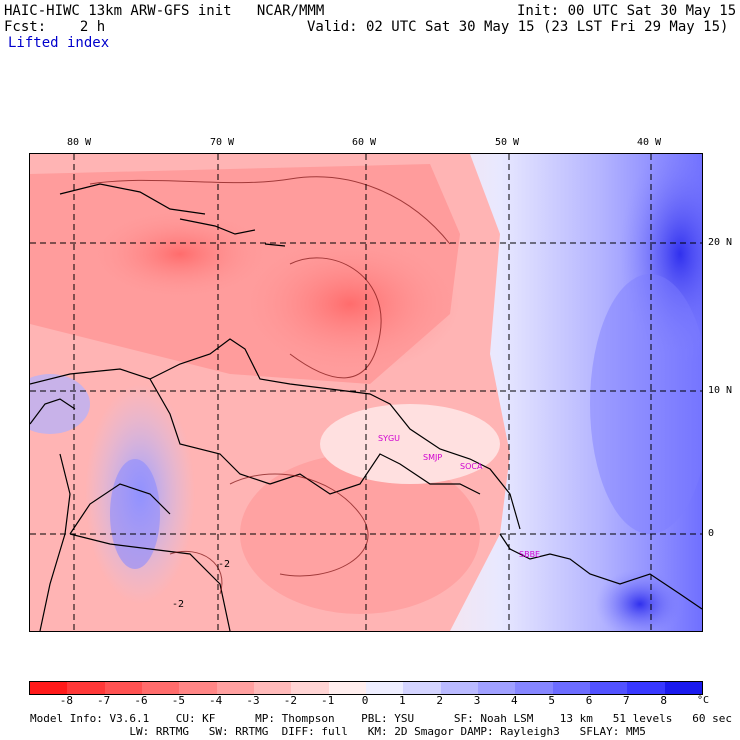 This screenshot has height=740, width=740. Describe the element at coordinates (335, 318) in the screenshot. I see `contour-center` at that location.